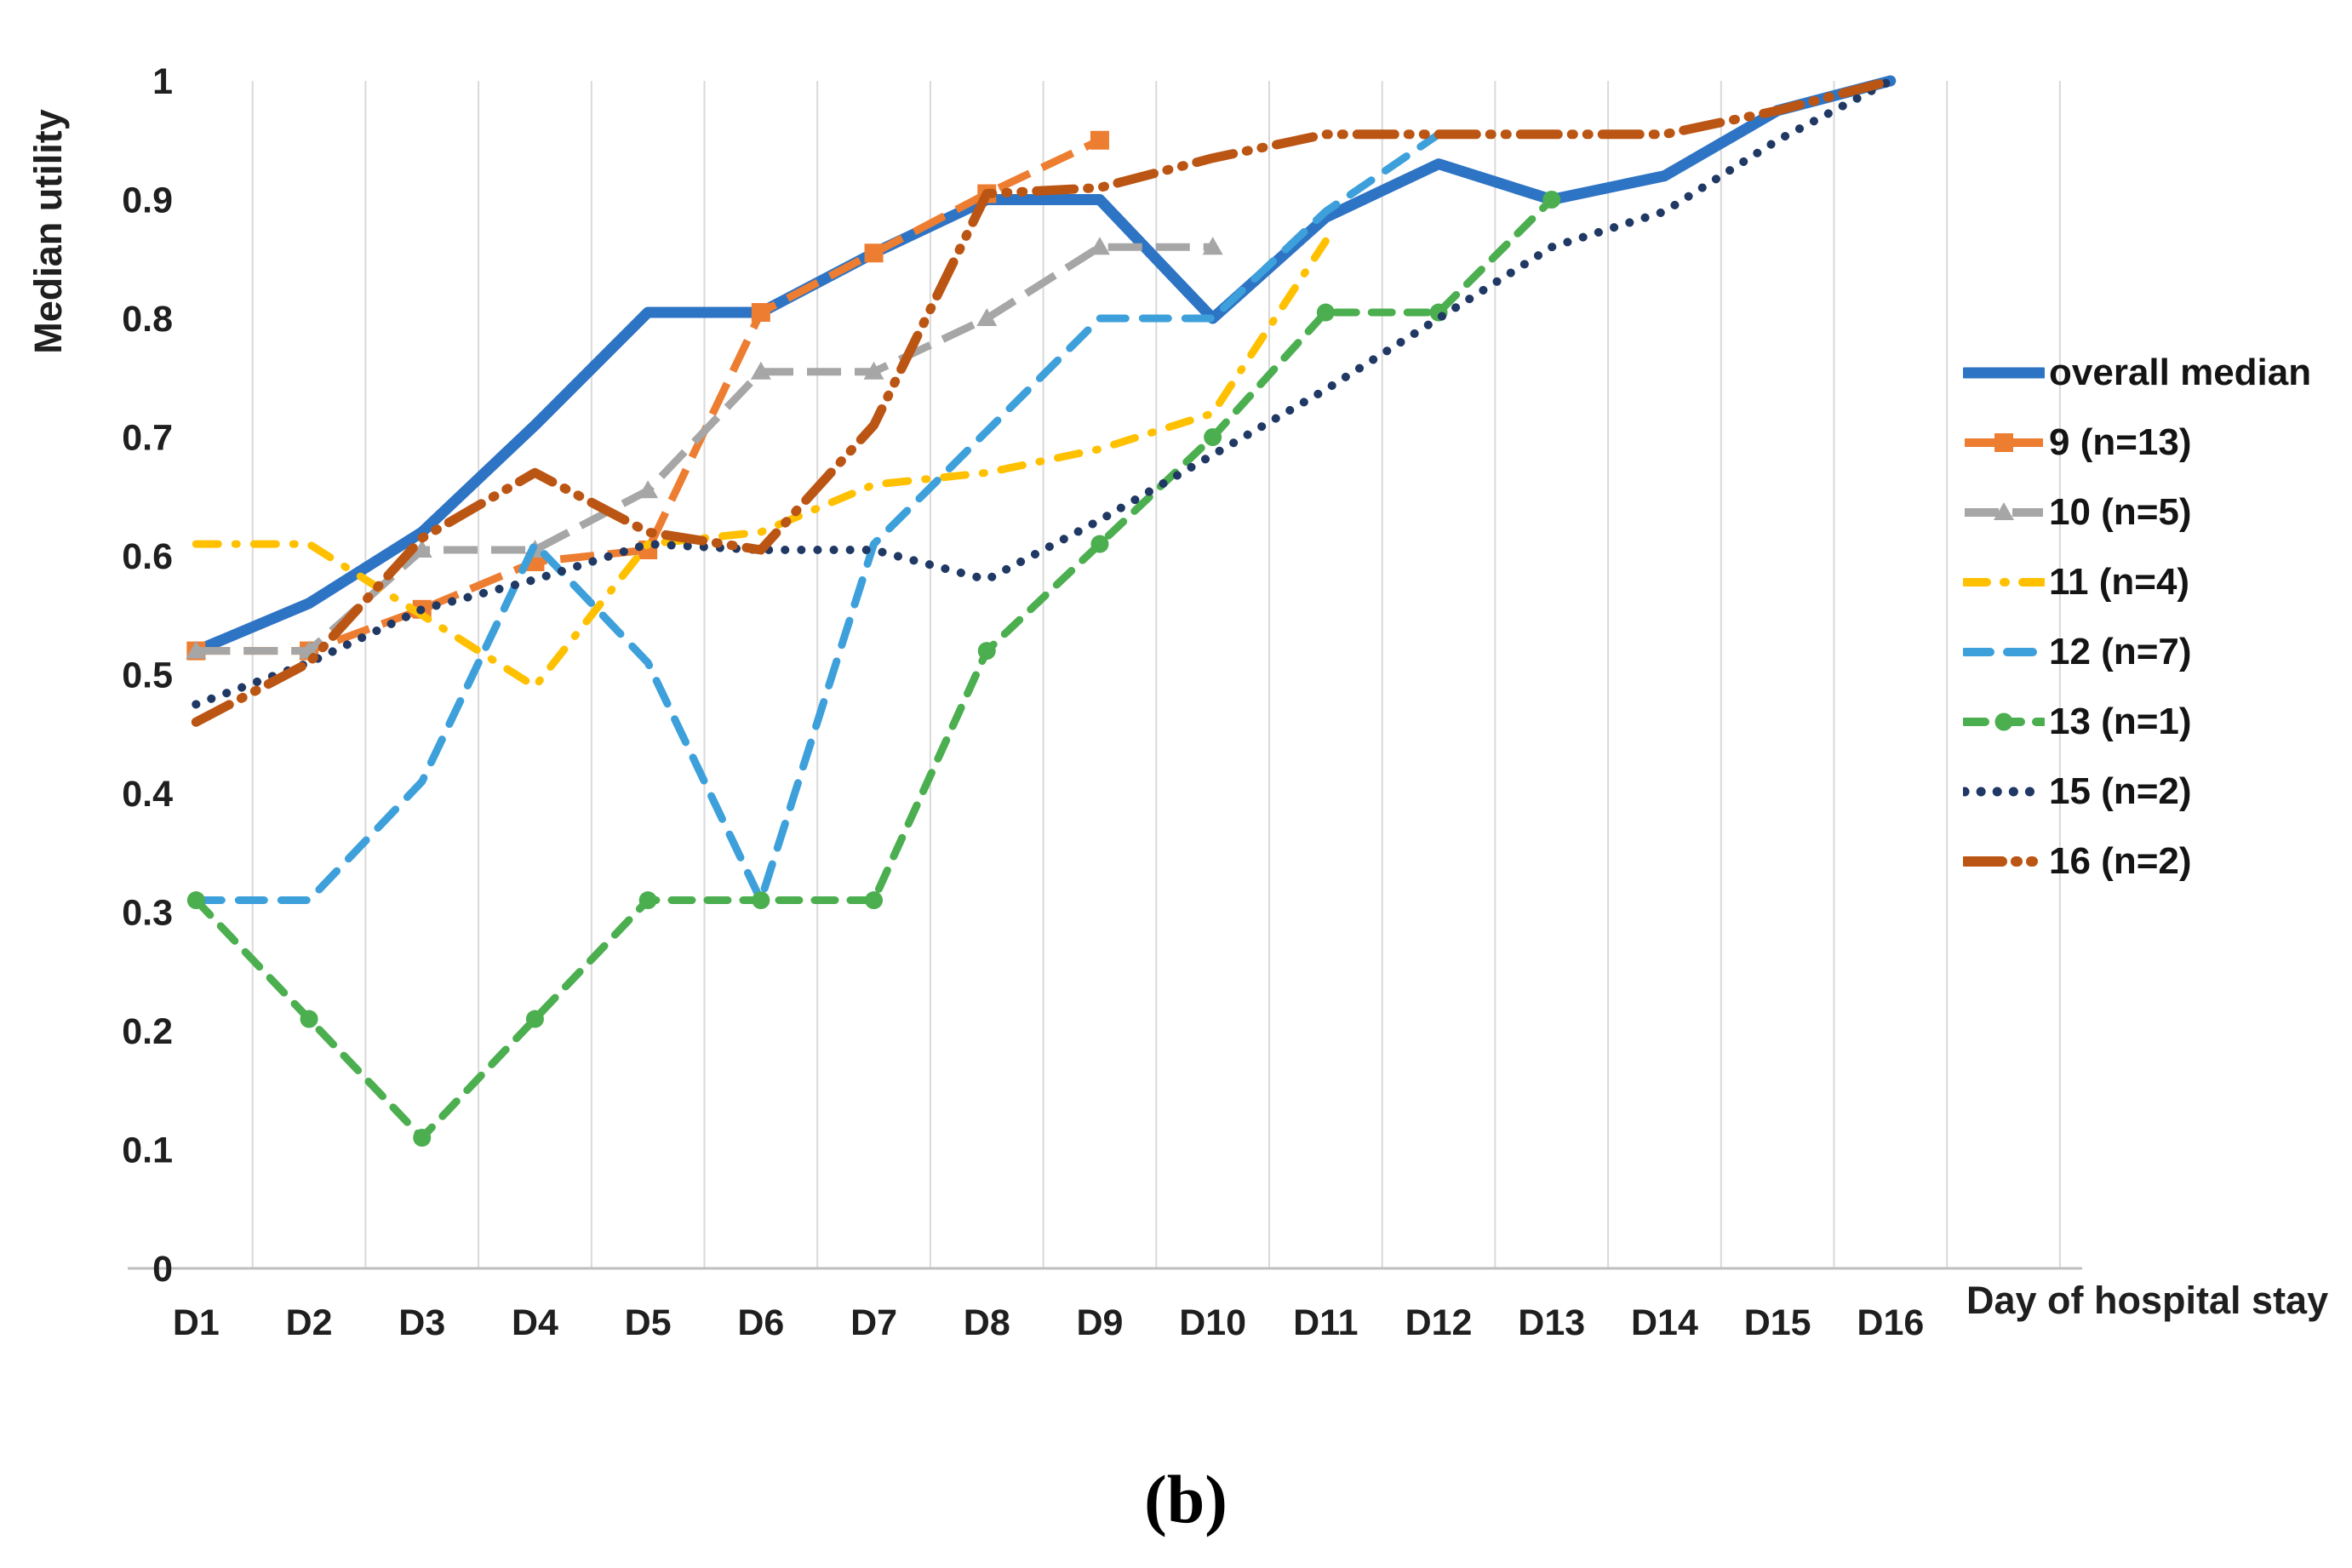  What do you see at coordinates (1186, 1500) in the screenshot?
I see `figure-caption: (b)` at bounding box center [1186, 1500].